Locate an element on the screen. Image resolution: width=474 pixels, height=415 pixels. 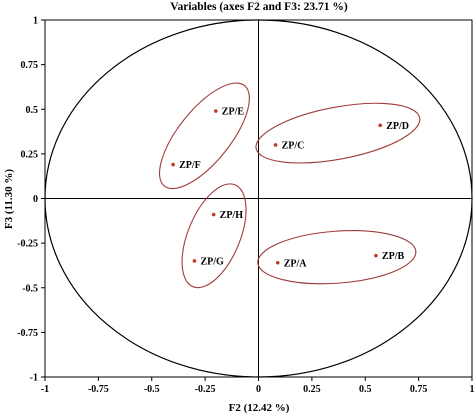
y-axis-label: F3 (11.30 %) is located at coordinates (9, 199).